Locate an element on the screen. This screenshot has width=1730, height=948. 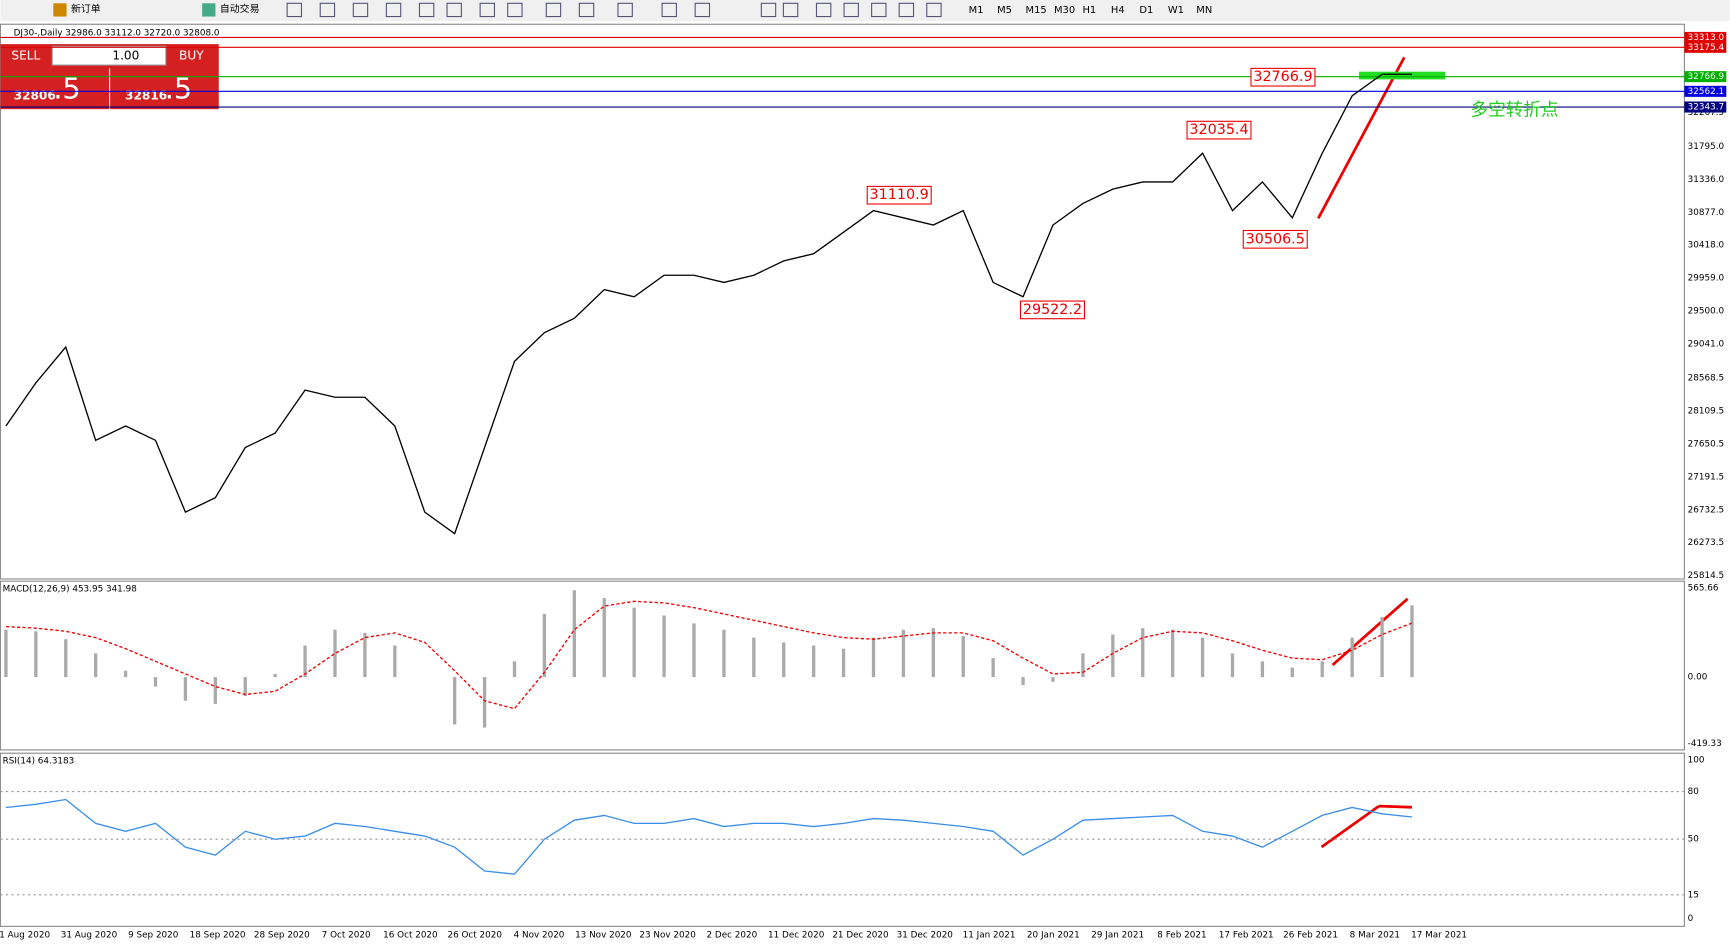
rsi-tick: 0 is located at coordinates (1691, 919).